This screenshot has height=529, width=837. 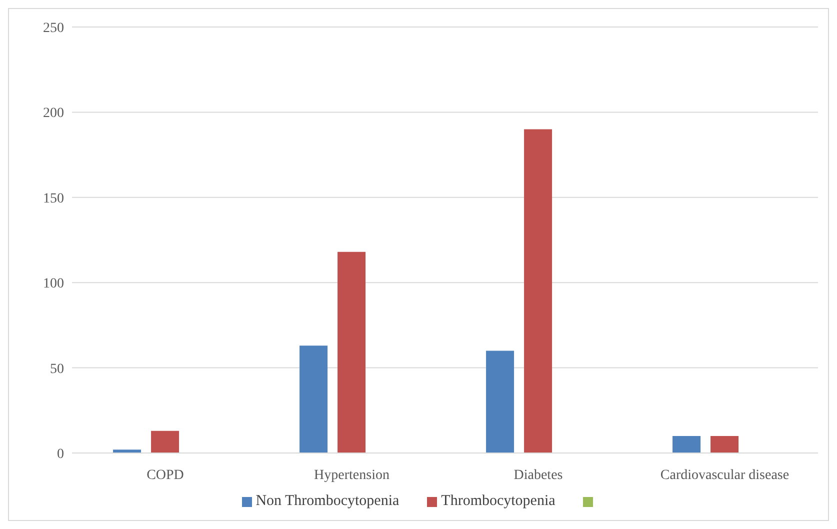 I want to click on x-tick-label: Hypertension, so click(x=352, y=475).